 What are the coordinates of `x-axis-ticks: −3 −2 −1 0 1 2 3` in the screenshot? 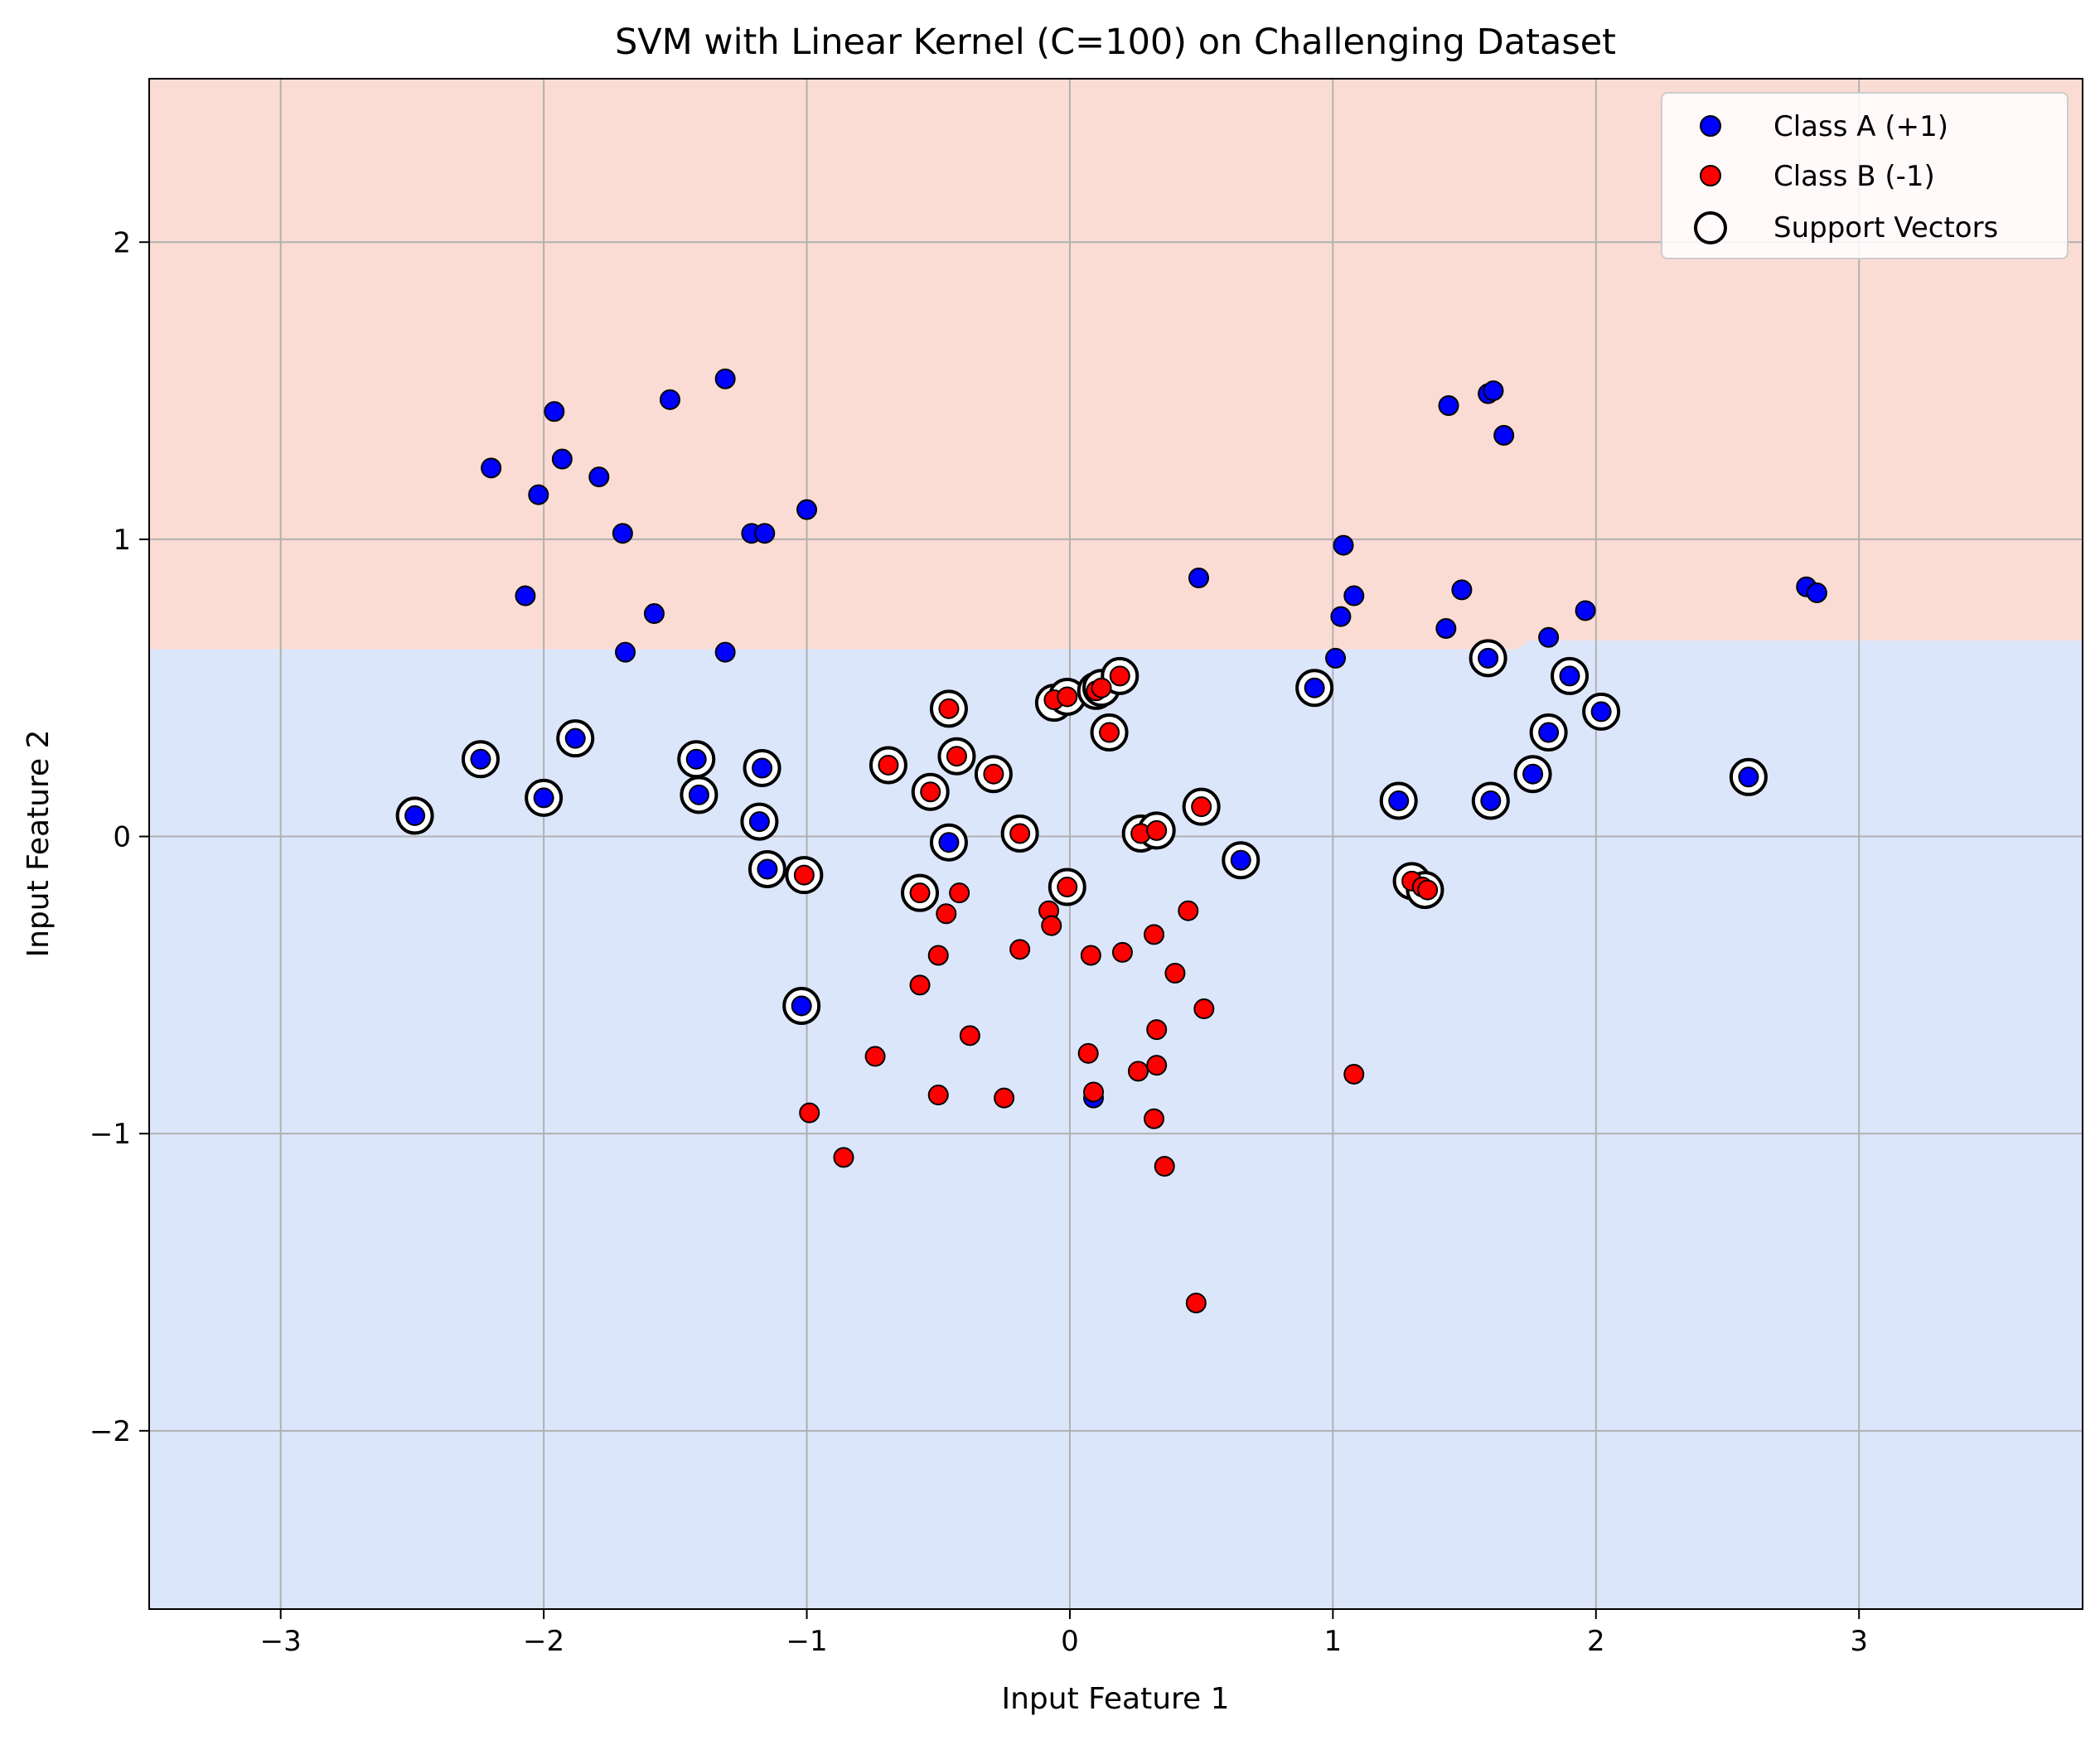 It's located at (1064, 1633).